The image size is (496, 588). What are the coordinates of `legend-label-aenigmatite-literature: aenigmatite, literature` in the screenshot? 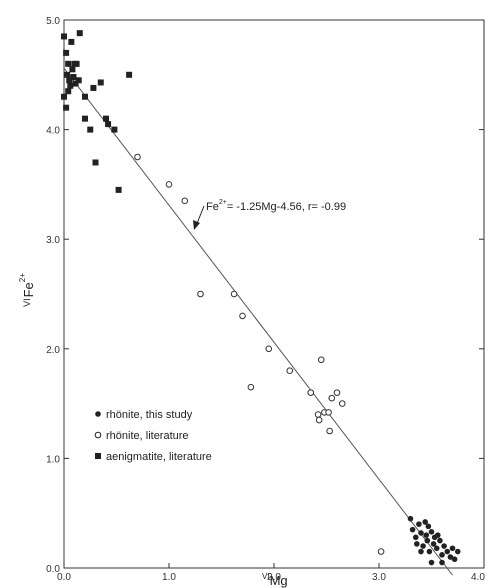 It's located at (159, 457).